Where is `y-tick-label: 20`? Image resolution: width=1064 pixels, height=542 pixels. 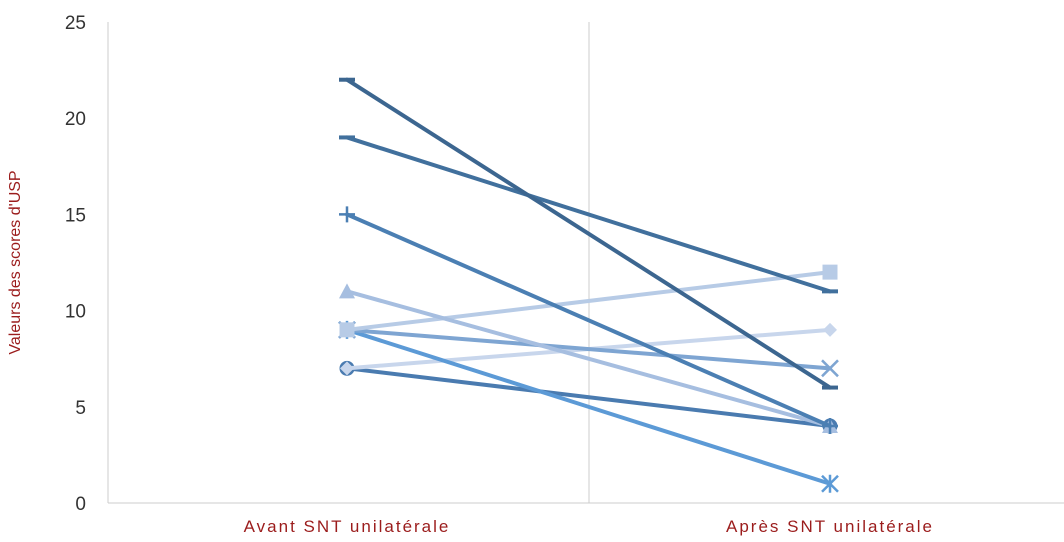
y-tick-label: 20 is located at coordinates (75, 119).